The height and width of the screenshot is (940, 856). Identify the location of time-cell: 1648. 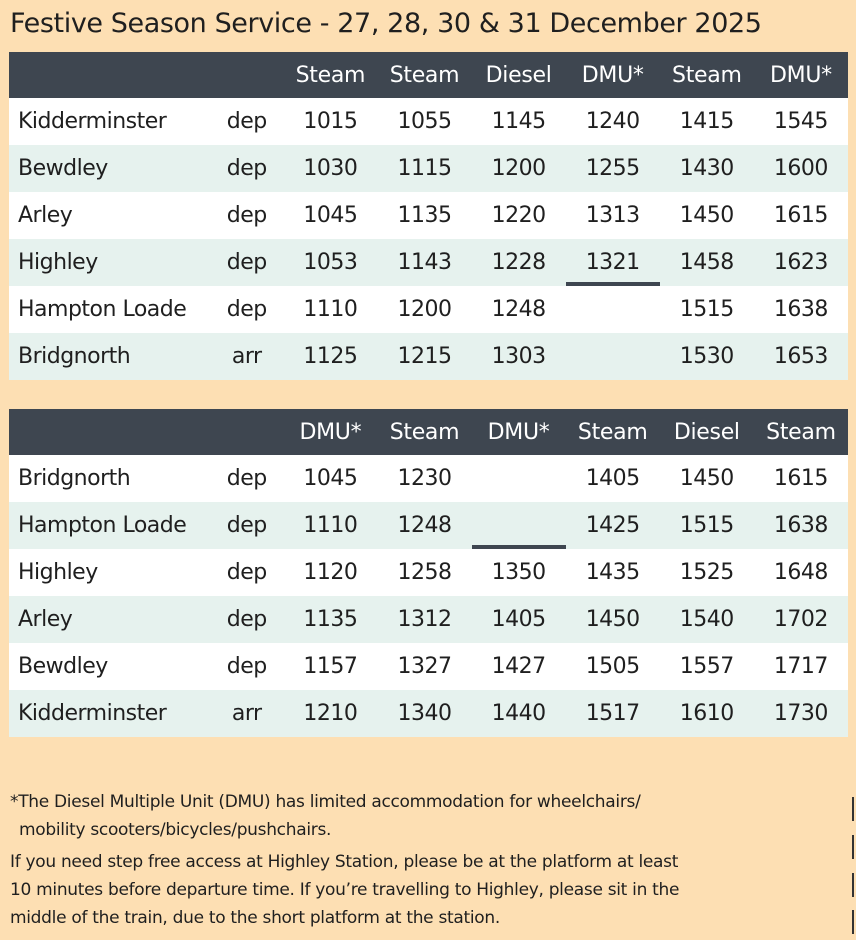
(800, 572).